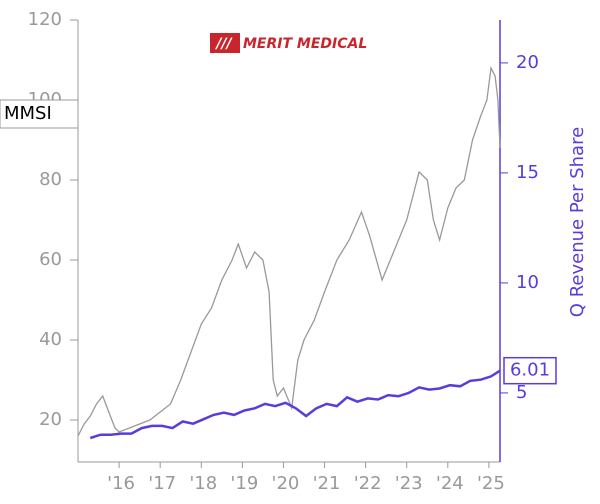  I want to click on y2-axis-label: Q Revenue Per Share, so click(577, 222).